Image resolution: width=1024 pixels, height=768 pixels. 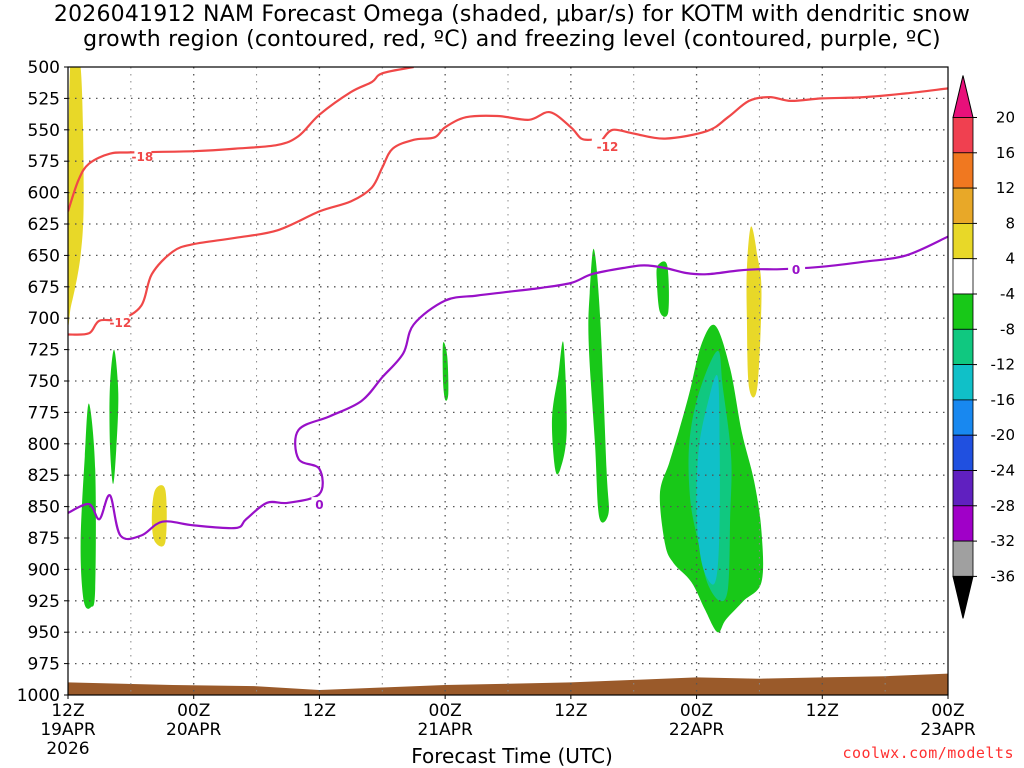 What do you see at coordinates (319, 711) in the screenshot?
I see `x-tick-label-2: 12Z` at bounding box center [319, 711].